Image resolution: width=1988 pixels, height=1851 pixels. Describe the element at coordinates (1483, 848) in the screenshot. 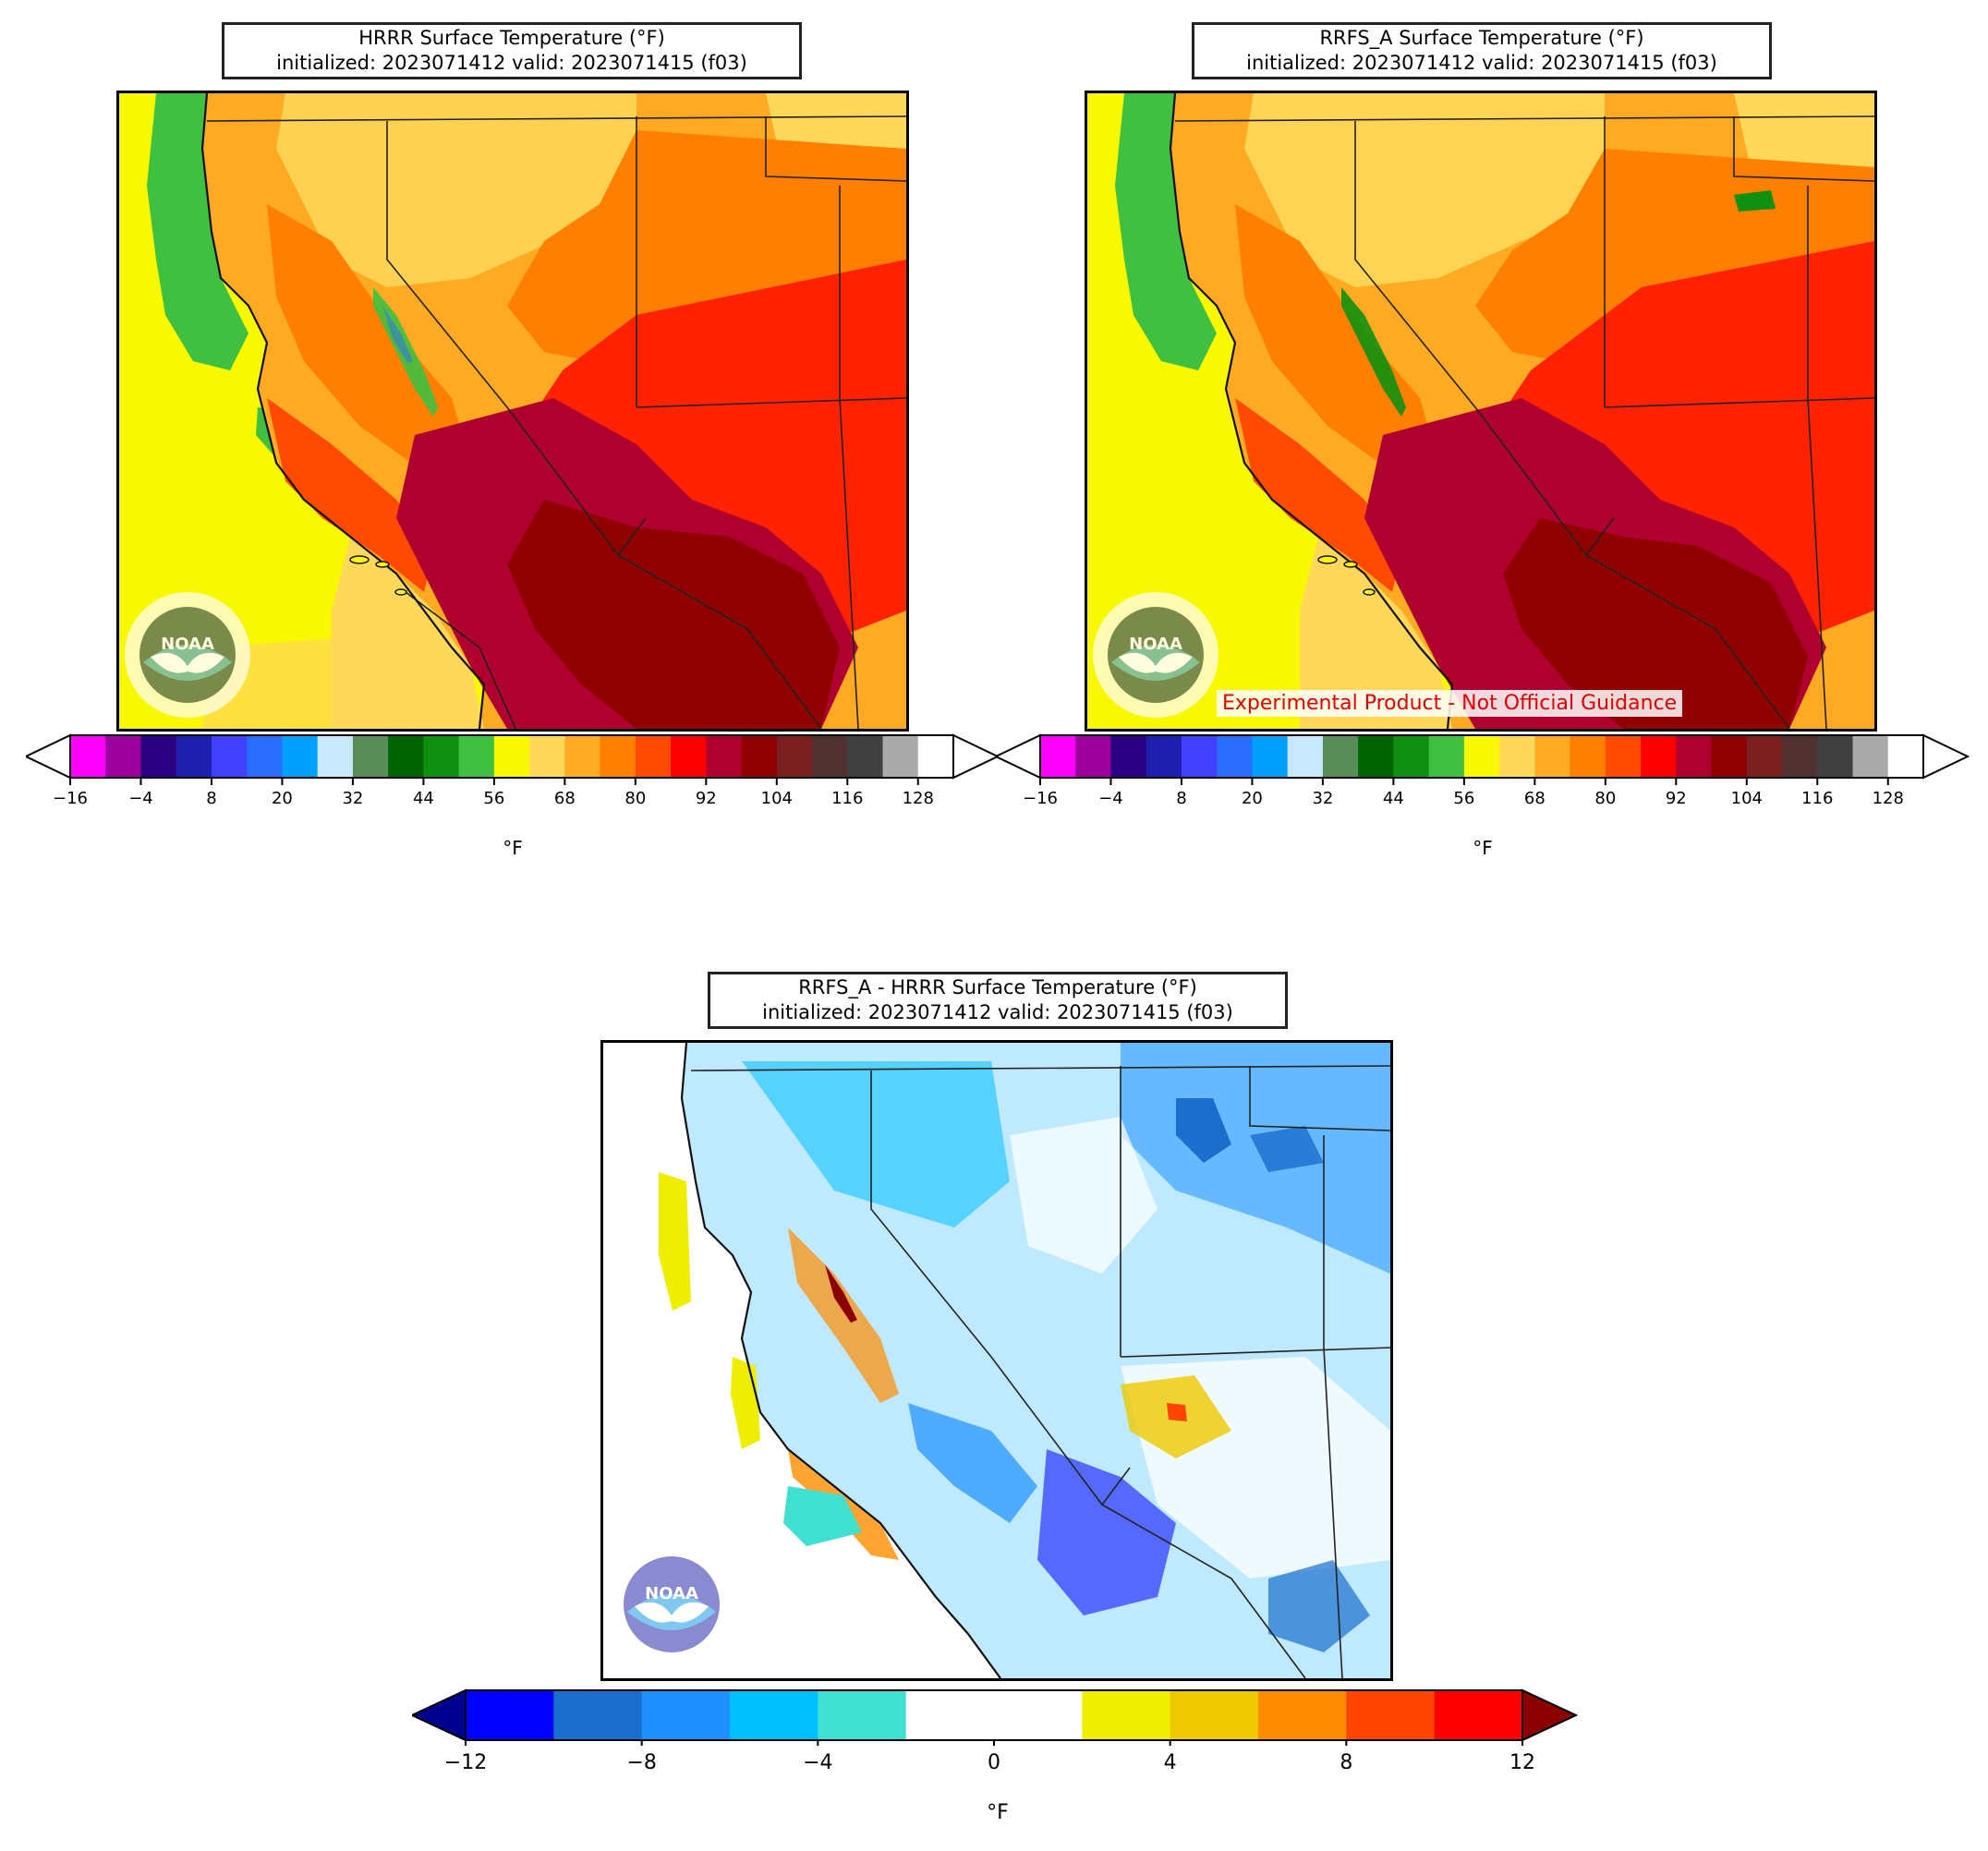

I see `rrfs-colorbar-unit: °F` at that location.